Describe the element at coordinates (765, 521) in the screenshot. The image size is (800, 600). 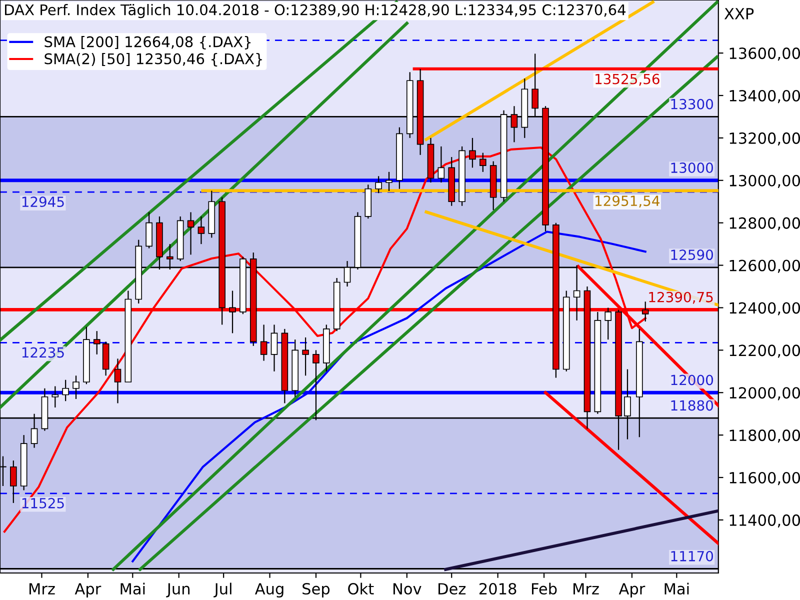
I see `y-tick-label: 11400,00` at that location.